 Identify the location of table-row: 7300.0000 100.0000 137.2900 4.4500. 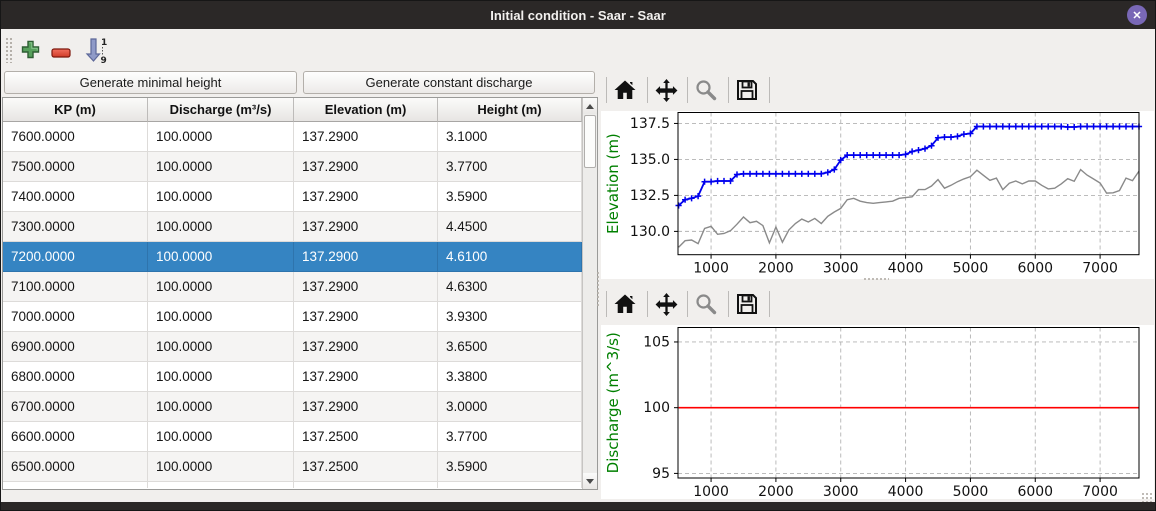
(292, 227).